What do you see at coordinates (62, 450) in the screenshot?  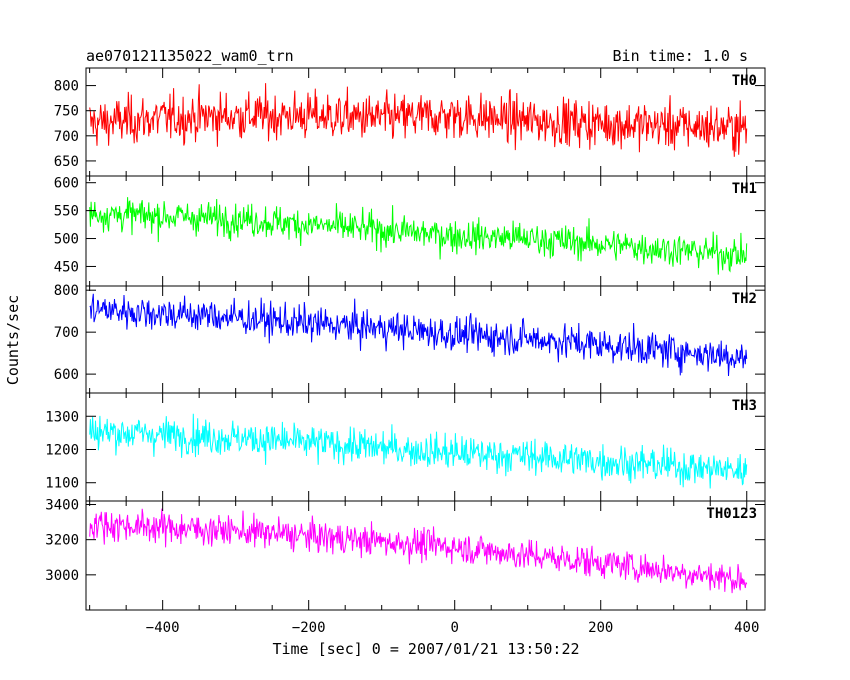 I see `y-tick-label: 1200` at bounding box center [62, 450].